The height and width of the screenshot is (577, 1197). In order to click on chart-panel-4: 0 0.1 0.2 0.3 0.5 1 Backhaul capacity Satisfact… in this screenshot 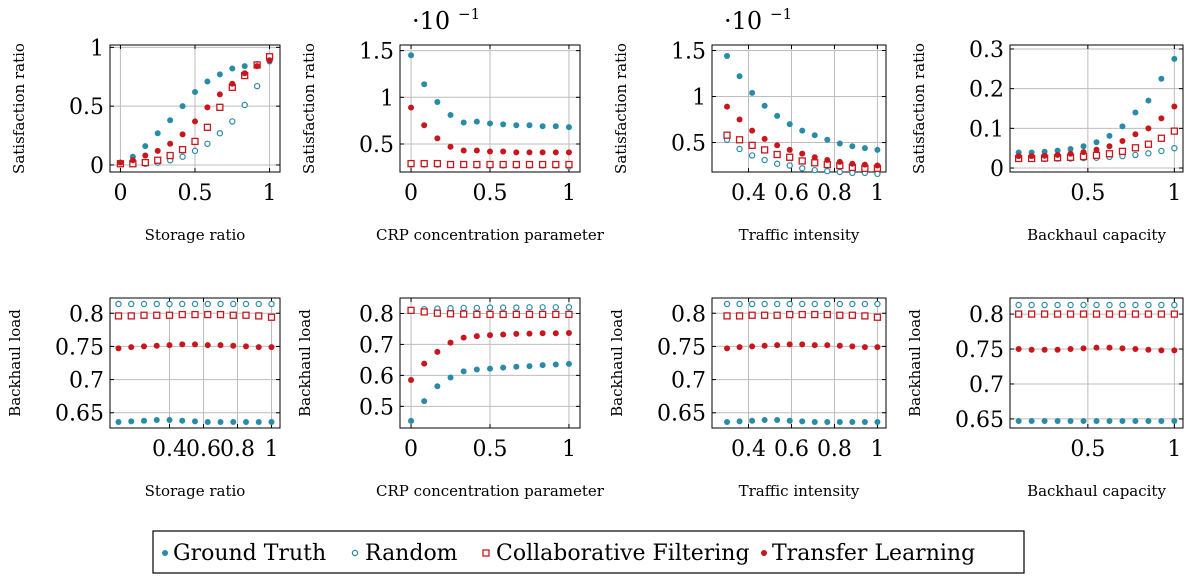, I will do `click(1047, 141)`.